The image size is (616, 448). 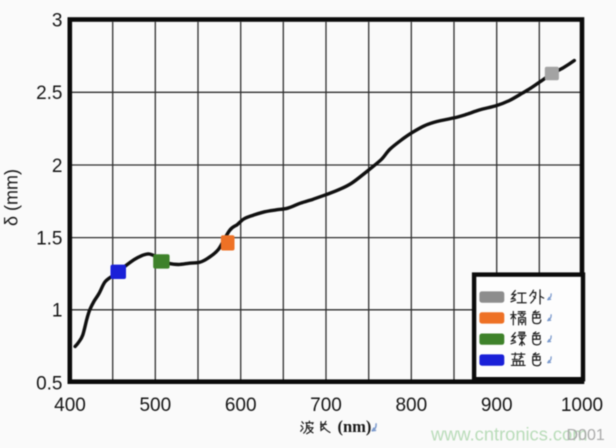 What do you see at coordinates (582, 405) in the screenshot?
I see `svg-text: 1000` at bounding box center [582, 405].